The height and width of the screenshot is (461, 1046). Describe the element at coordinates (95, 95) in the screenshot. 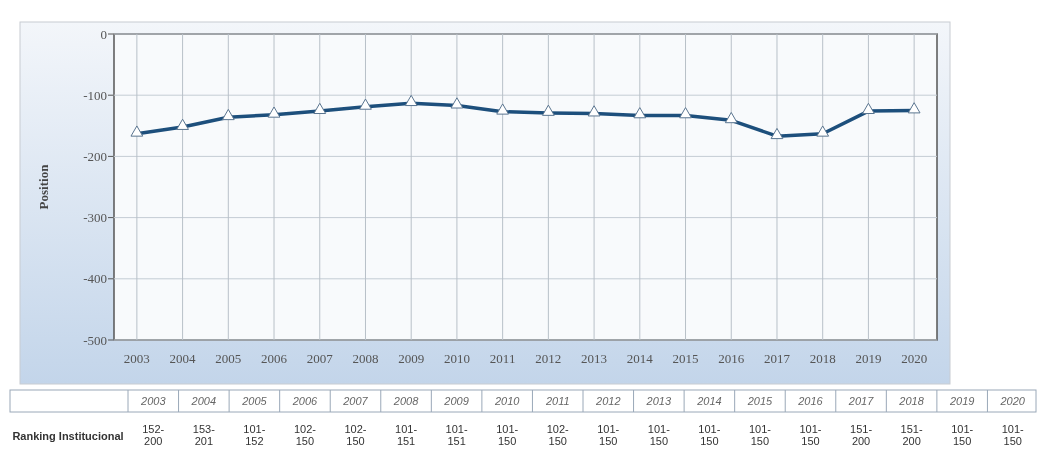

I see `y-tick-label: -100` at that location.